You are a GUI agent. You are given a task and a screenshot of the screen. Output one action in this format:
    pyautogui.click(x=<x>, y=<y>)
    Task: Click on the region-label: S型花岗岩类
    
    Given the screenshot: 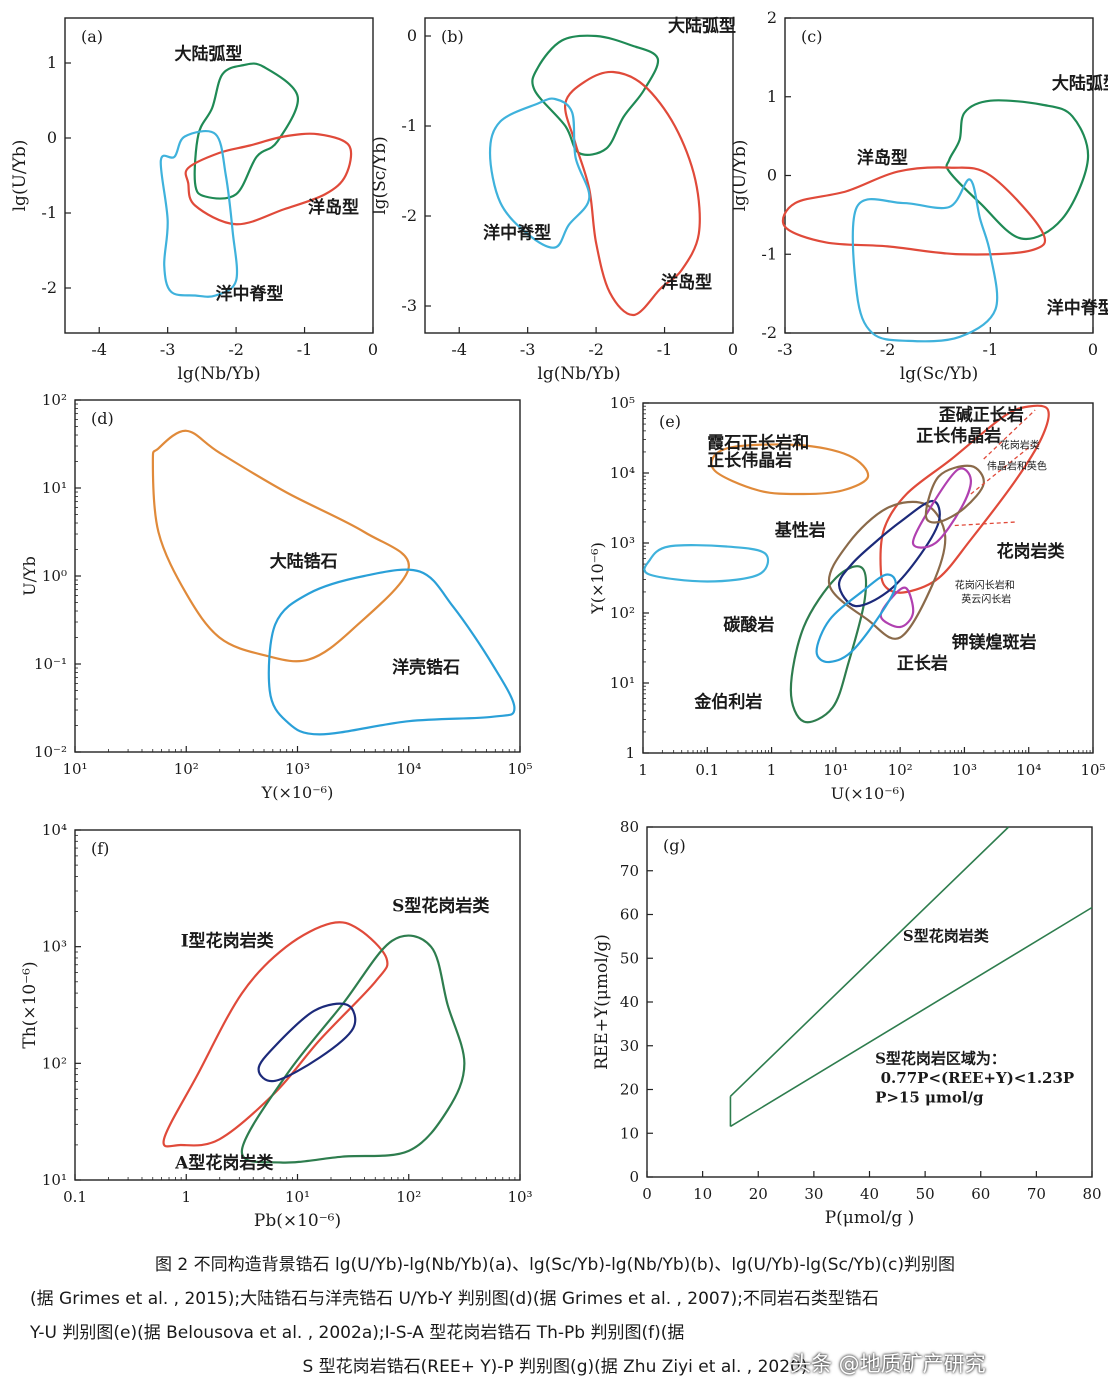 What is the action you would take?
    pyautogui.click(x=441, y=906)
    